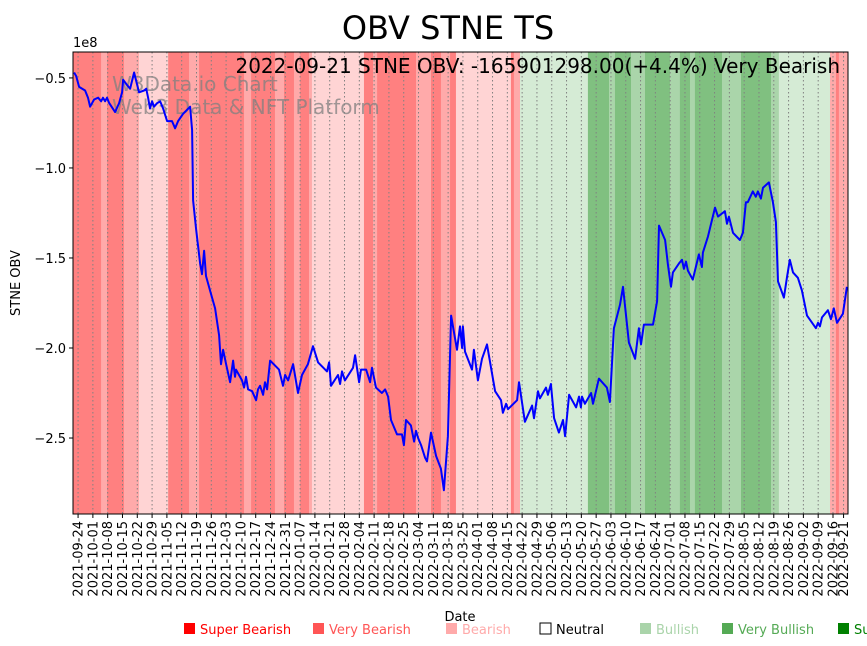 Image resolution: width=867 pixels, height=646 pixels. I want to click on x-tick-label: 2022-08-26, so click(789, 559).